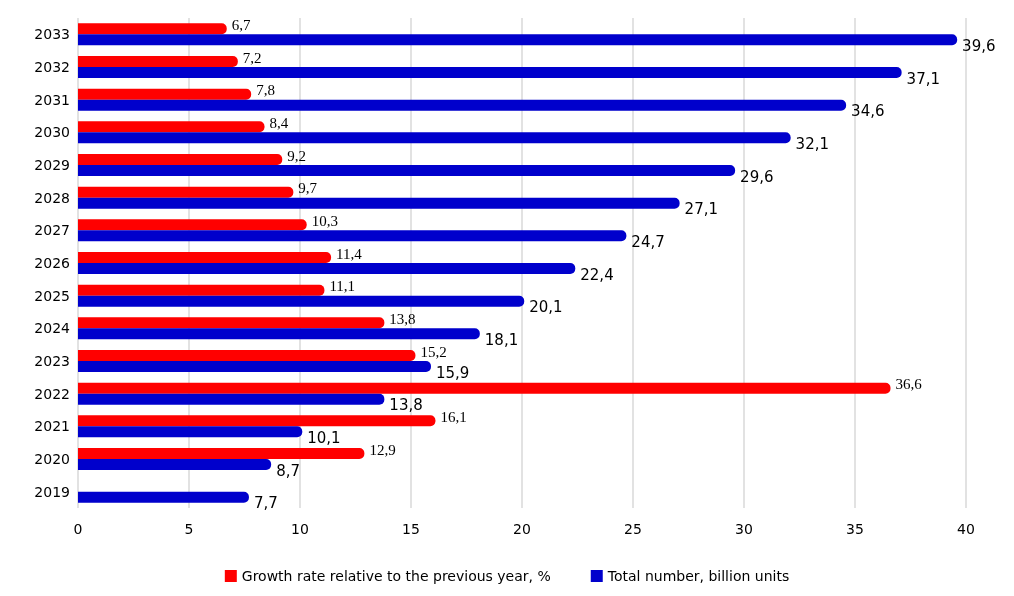 Image resolution: width=1014 pixels, height=596 pixels. What do you see at coordinates (52, 132) in the screenshot?
I see `y-tick-label: 2030` at bounding box center [52, 132].